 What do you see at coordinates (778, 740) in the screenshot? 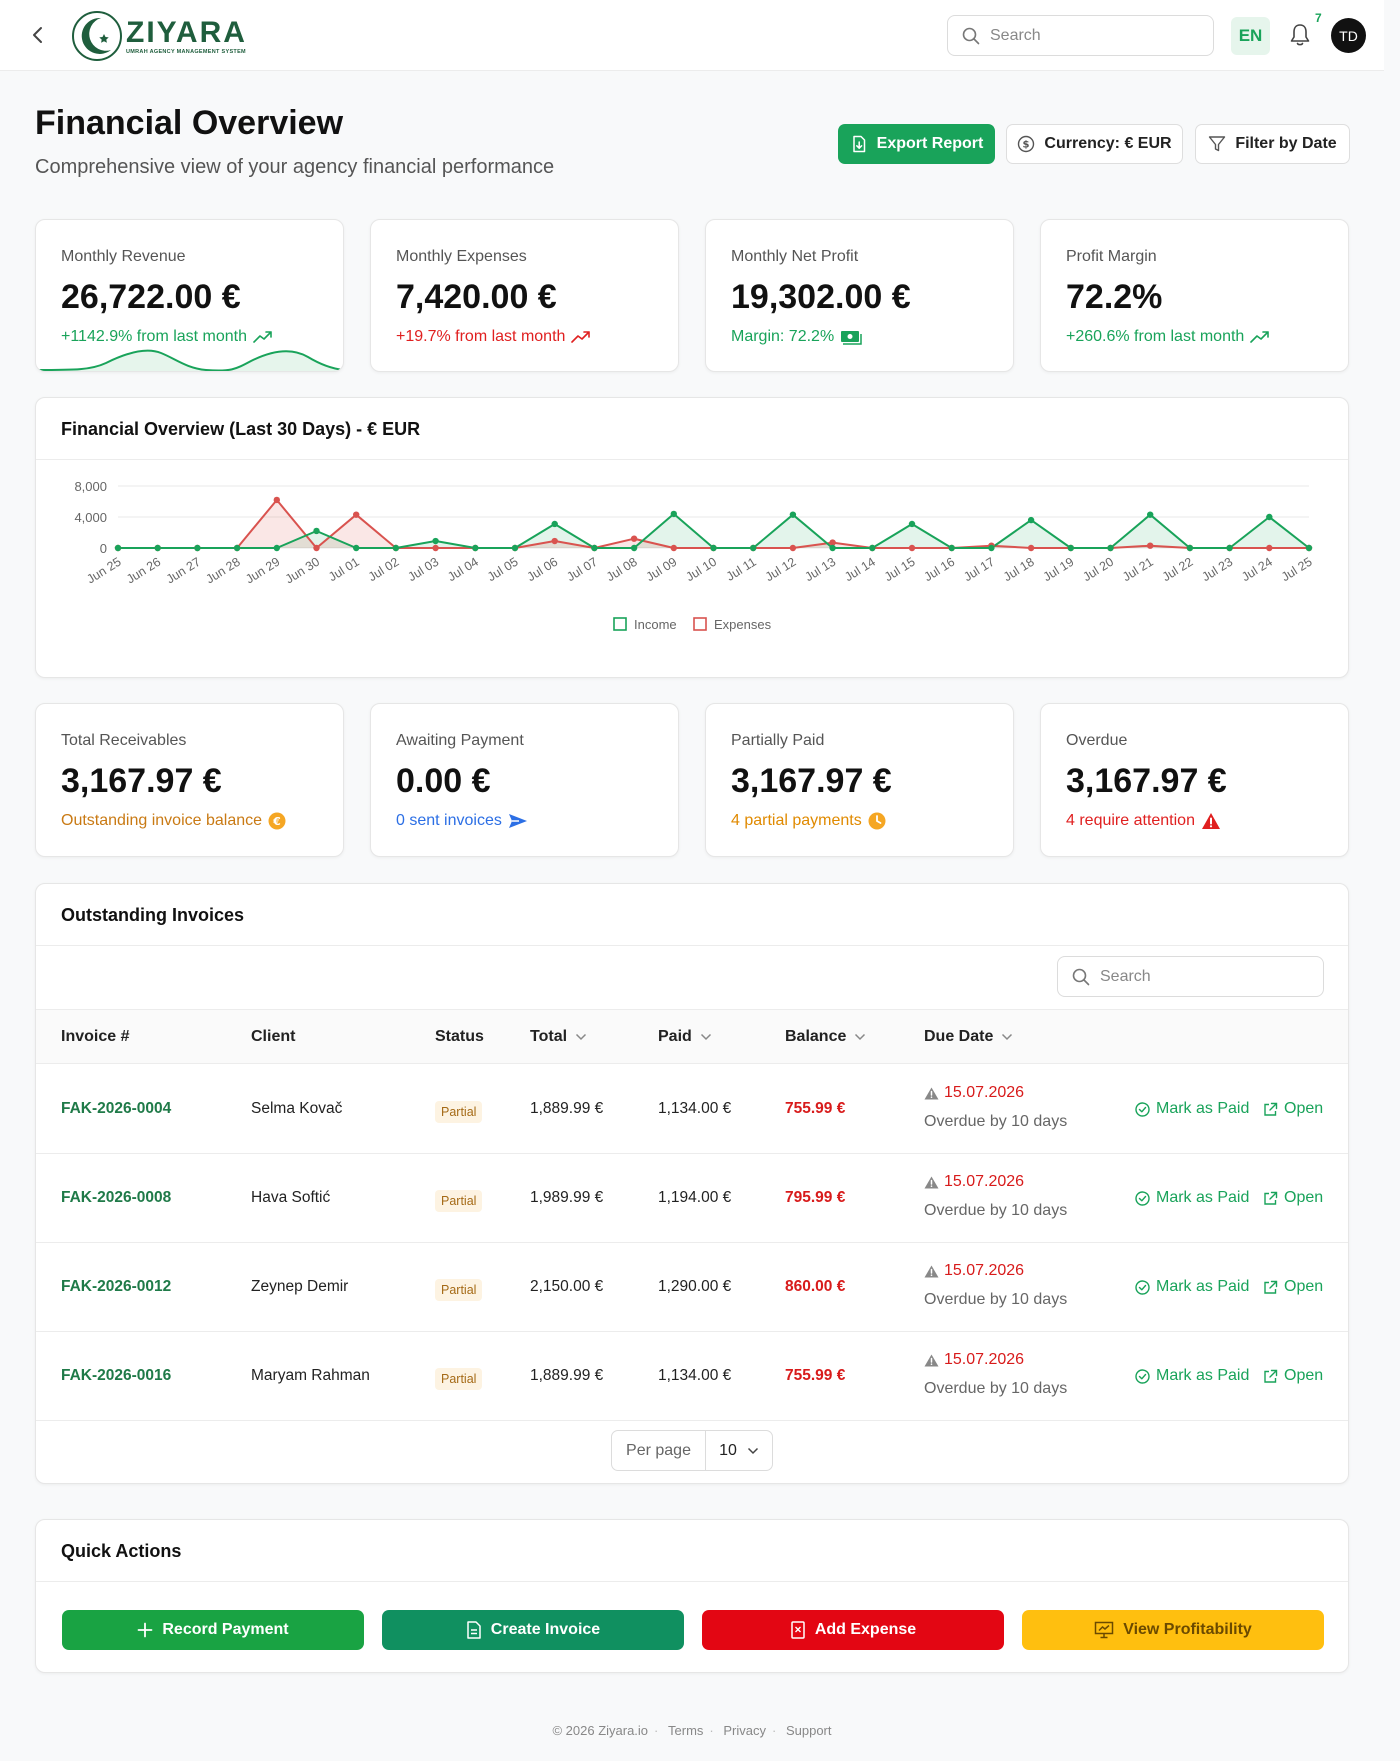
I see `stat-label: Partially Paid` at bounding box center [778, 740].